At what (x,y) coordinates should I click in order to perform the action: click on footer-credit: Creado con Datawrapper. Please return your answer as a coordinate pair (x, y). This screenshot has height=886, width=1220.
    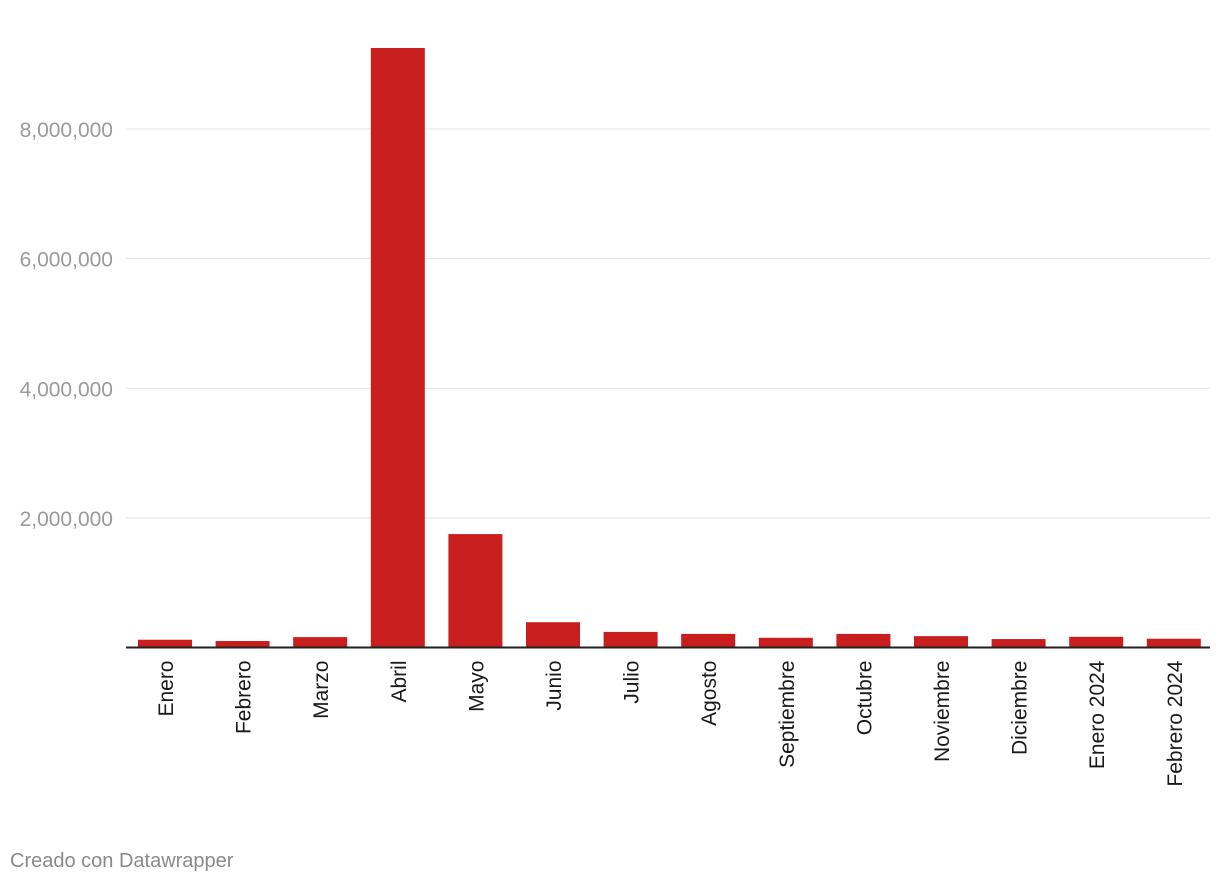
    Looking at the image, I should click on (122, 861).